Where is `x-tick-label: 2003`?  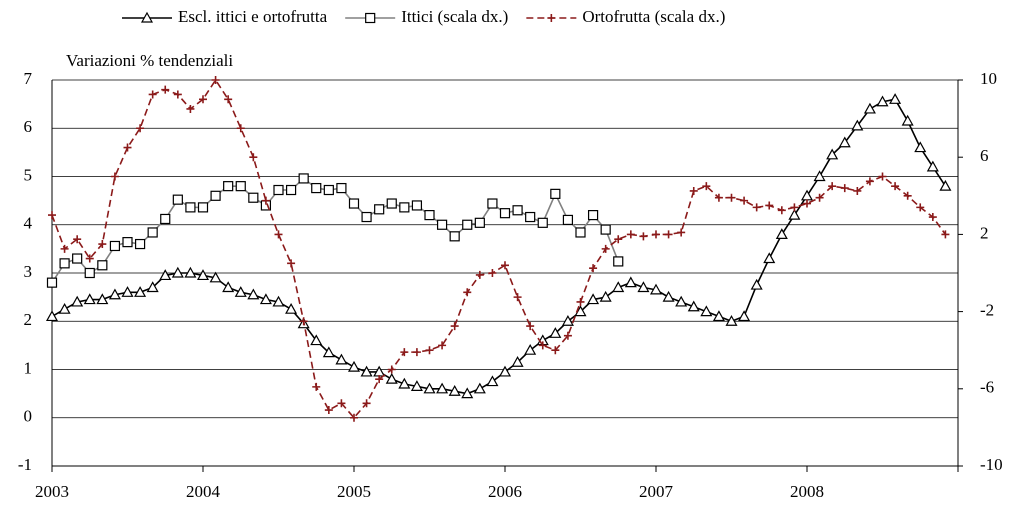 x-tick-label: 2003 is located at coordinates (52, 491).